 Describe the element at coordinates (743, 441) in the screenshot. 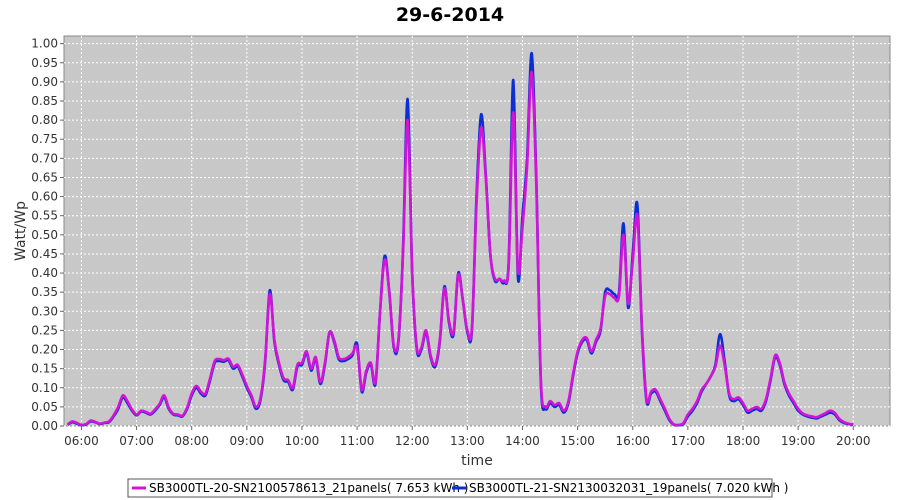

I see `x-tick-label-12: 18:00` at that location.